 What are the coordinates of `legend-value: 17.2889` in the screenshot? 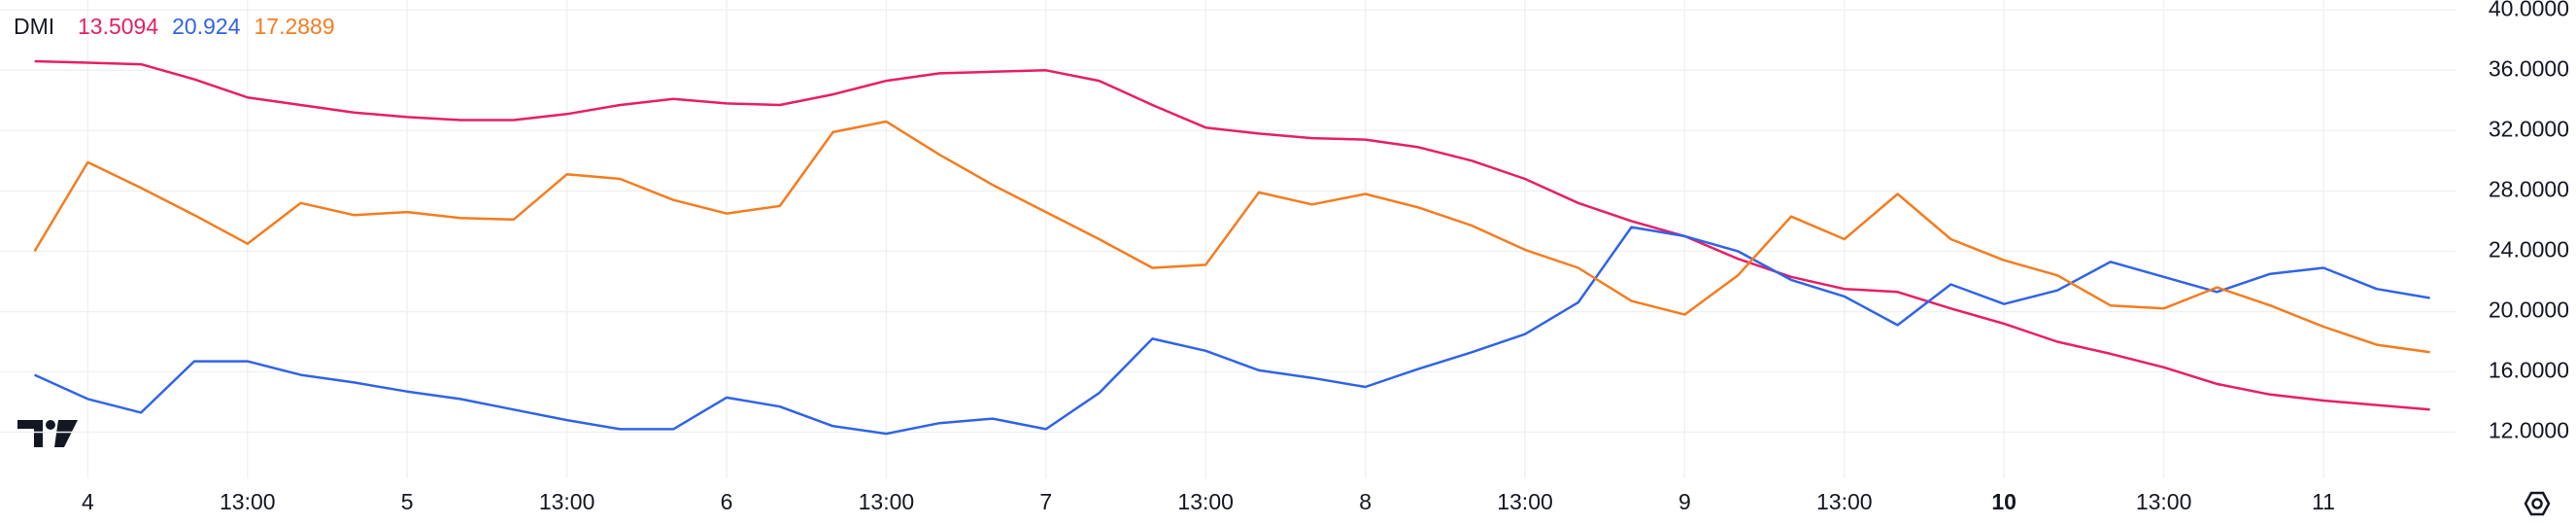 It's located at (294, 26).